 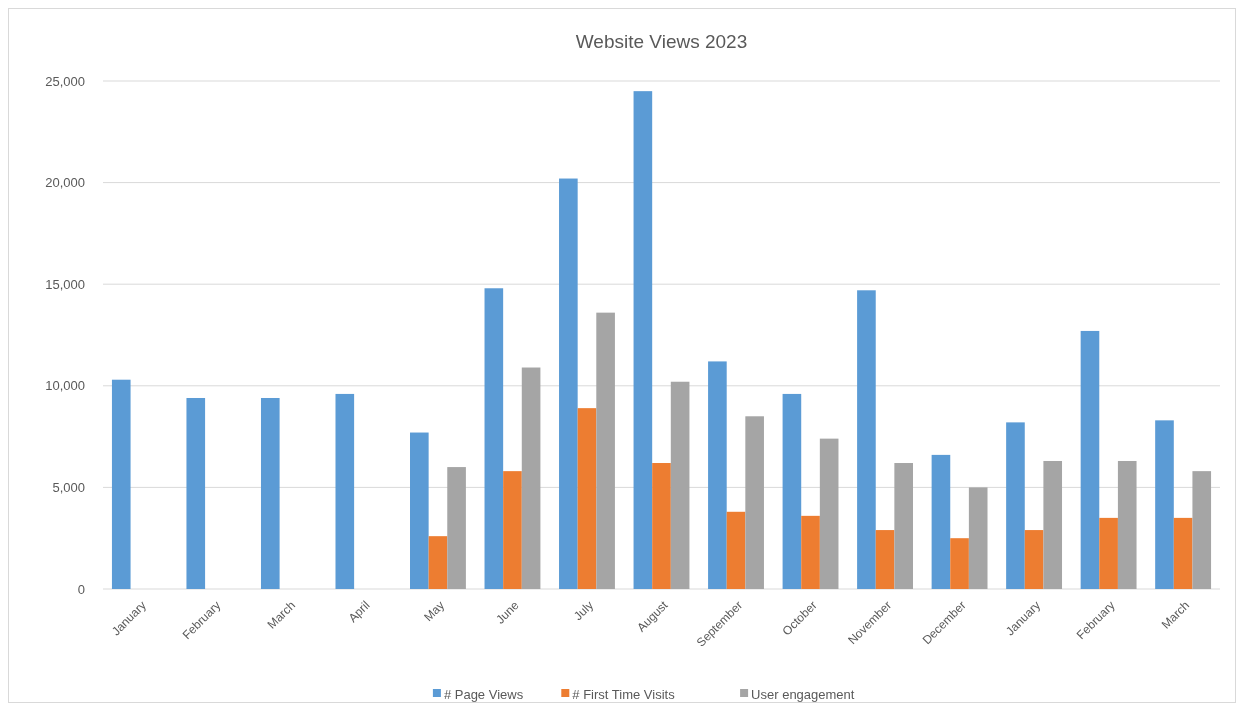 What do you see at coordinates (65, 386) in the screenshot?
I see `y-tick-label: 10,000` at bounding box center [65, 386].